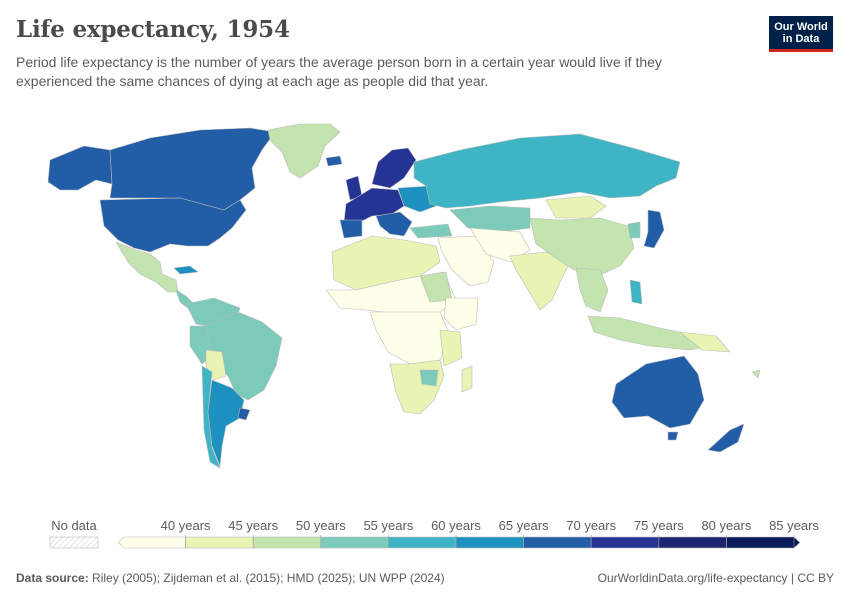 The height and width of the screenshot is (600, 850). I want to click on region-new-zealand, so click(726, 438).